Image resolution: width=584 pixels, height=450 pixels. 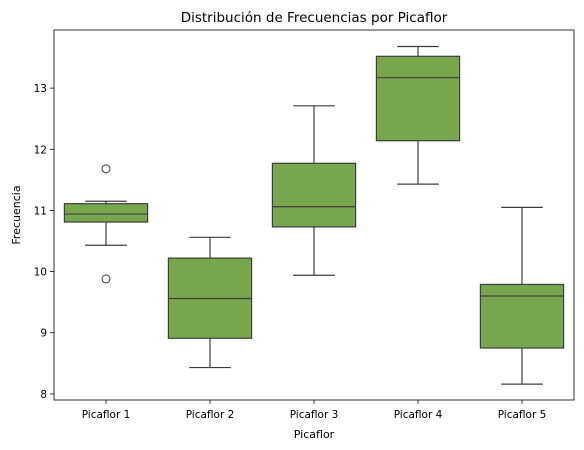 I want to click on y-tick-label: 11, so click(x=40, y=211).